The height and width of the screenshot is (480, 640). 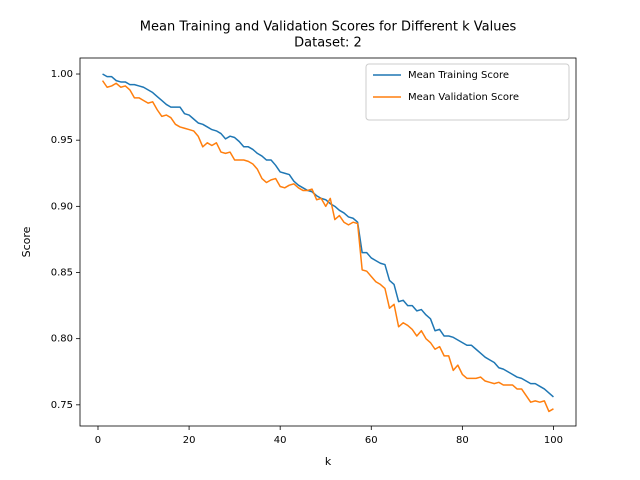 I want to click on x-axis-label: k, so click(x=328, y=461).